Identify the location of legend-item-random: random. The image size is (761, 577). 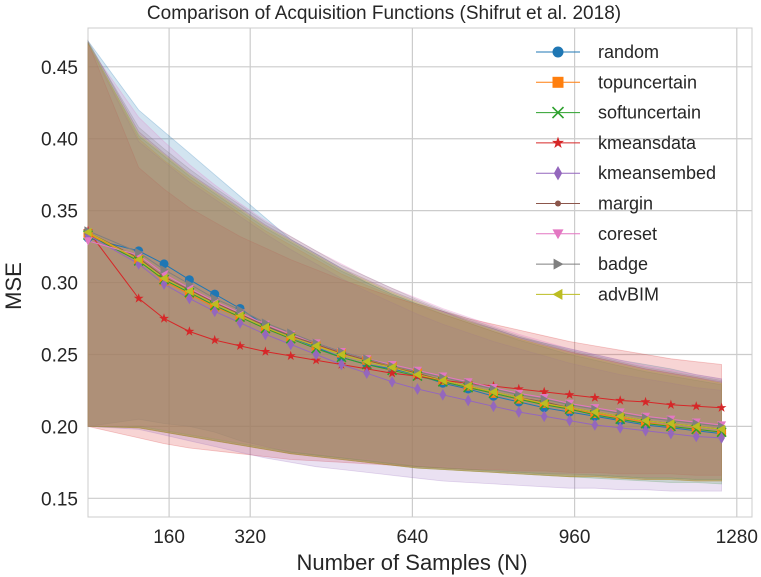
(597, 52).